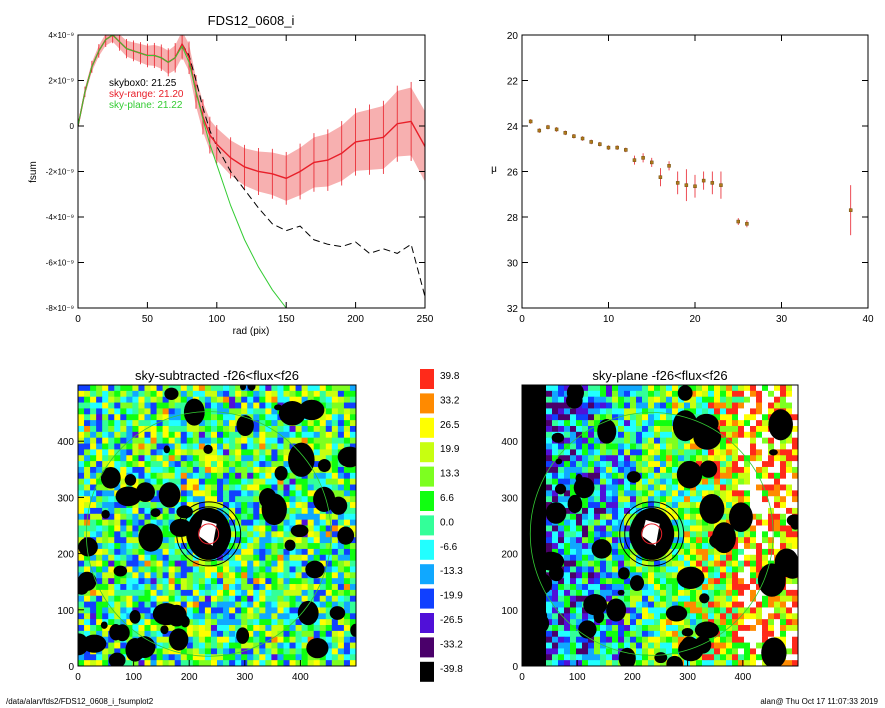 This screenshot has width=885, height=708. Describe the element at coordinates (355, 319) in the screenshot. I see `x-tick-label: 200` at that location.